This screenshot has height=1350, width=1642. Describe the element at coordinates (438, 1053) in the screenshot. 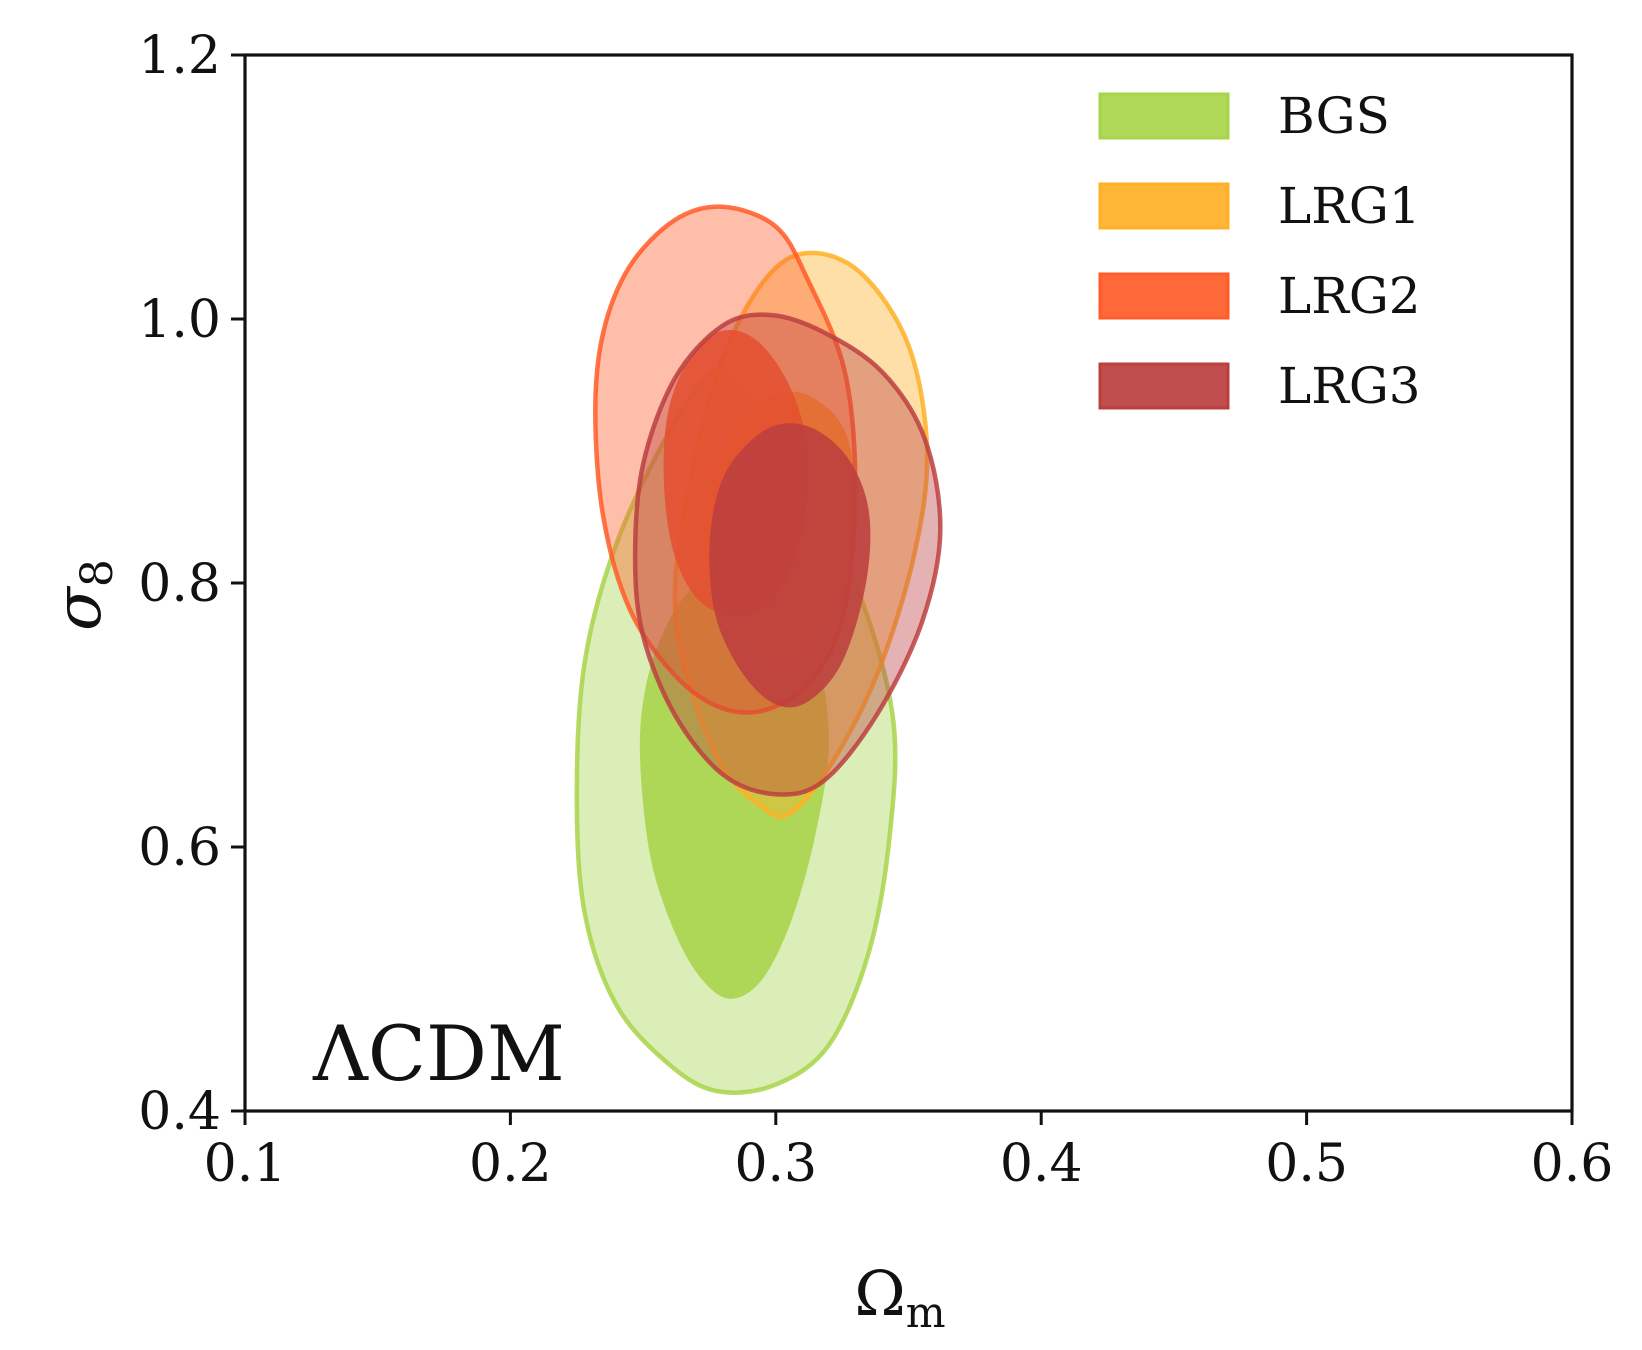

I see `annotation-lcdm: ΛCDM` at that location.